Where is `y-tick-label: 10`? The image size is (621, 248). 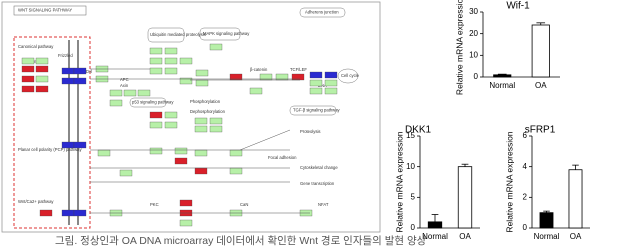
y-tick-label: 10 is located at coordinates (473, 54).